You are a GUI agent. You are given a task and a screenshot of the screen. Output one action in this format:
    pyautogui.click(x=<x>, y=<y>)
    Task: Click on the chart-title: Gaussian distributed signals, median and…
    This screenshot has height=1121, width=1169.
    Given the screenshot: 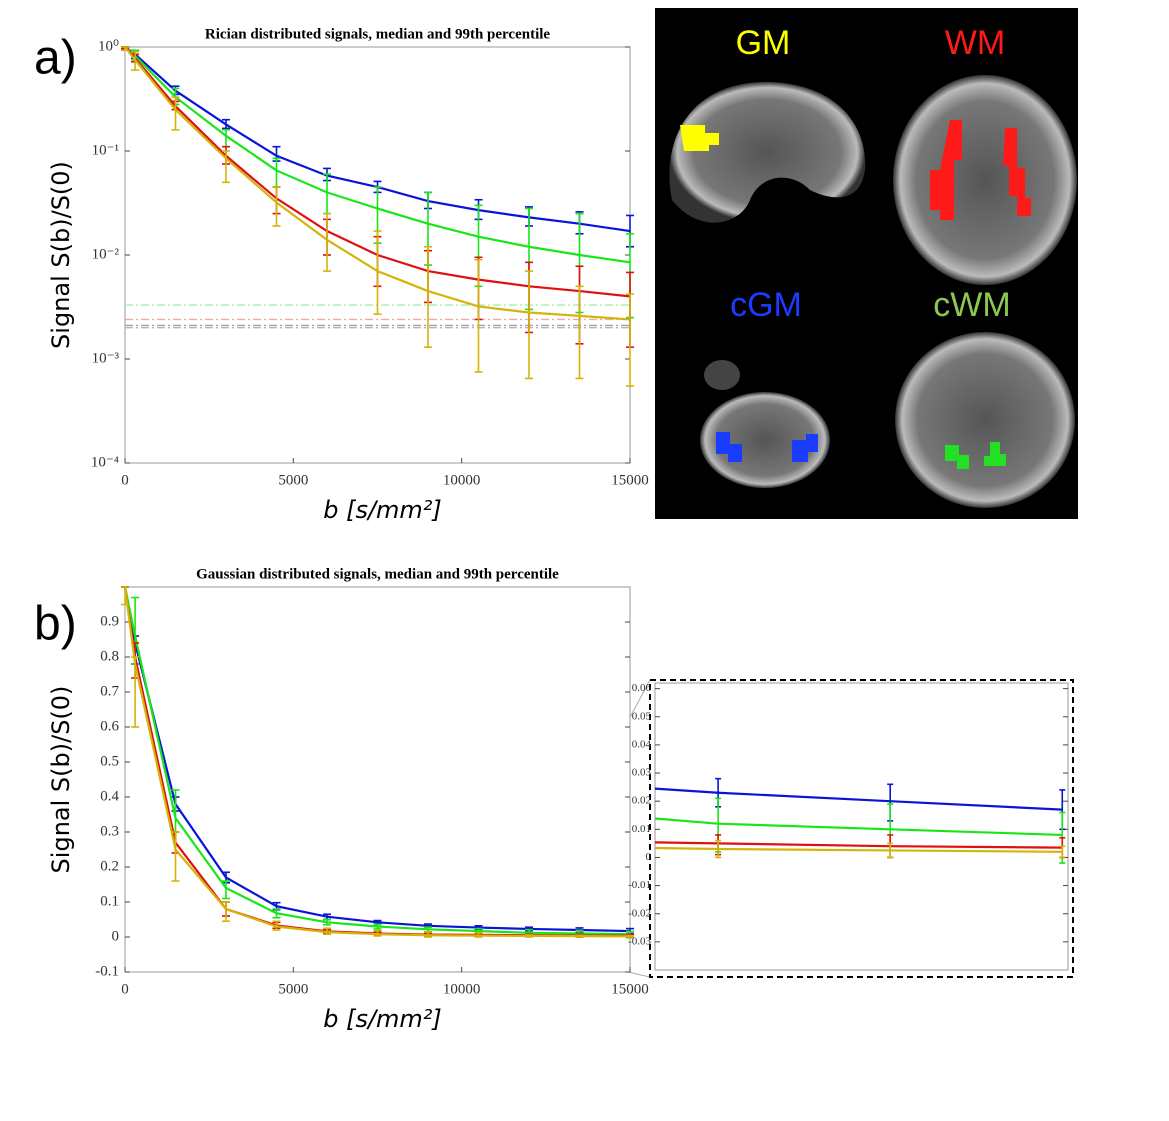 What is the action you would take?
    pyautogui.click(x=377, y=574)
    